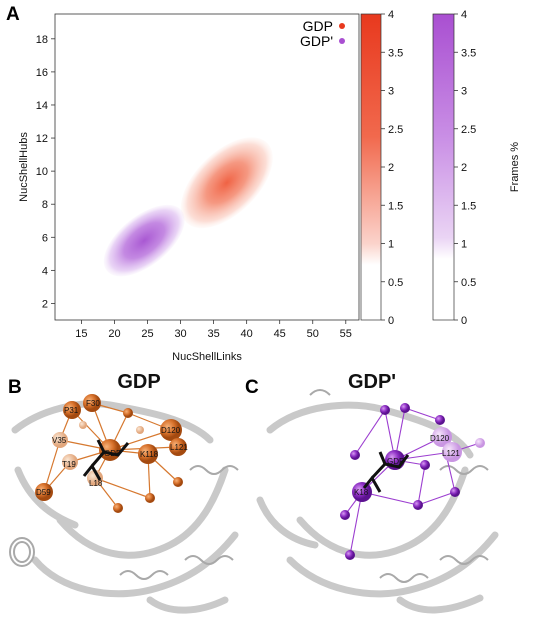 The height and width of the screenshot is (620, 533). I want to click on x-tick-label: 30, so click(180, 334).